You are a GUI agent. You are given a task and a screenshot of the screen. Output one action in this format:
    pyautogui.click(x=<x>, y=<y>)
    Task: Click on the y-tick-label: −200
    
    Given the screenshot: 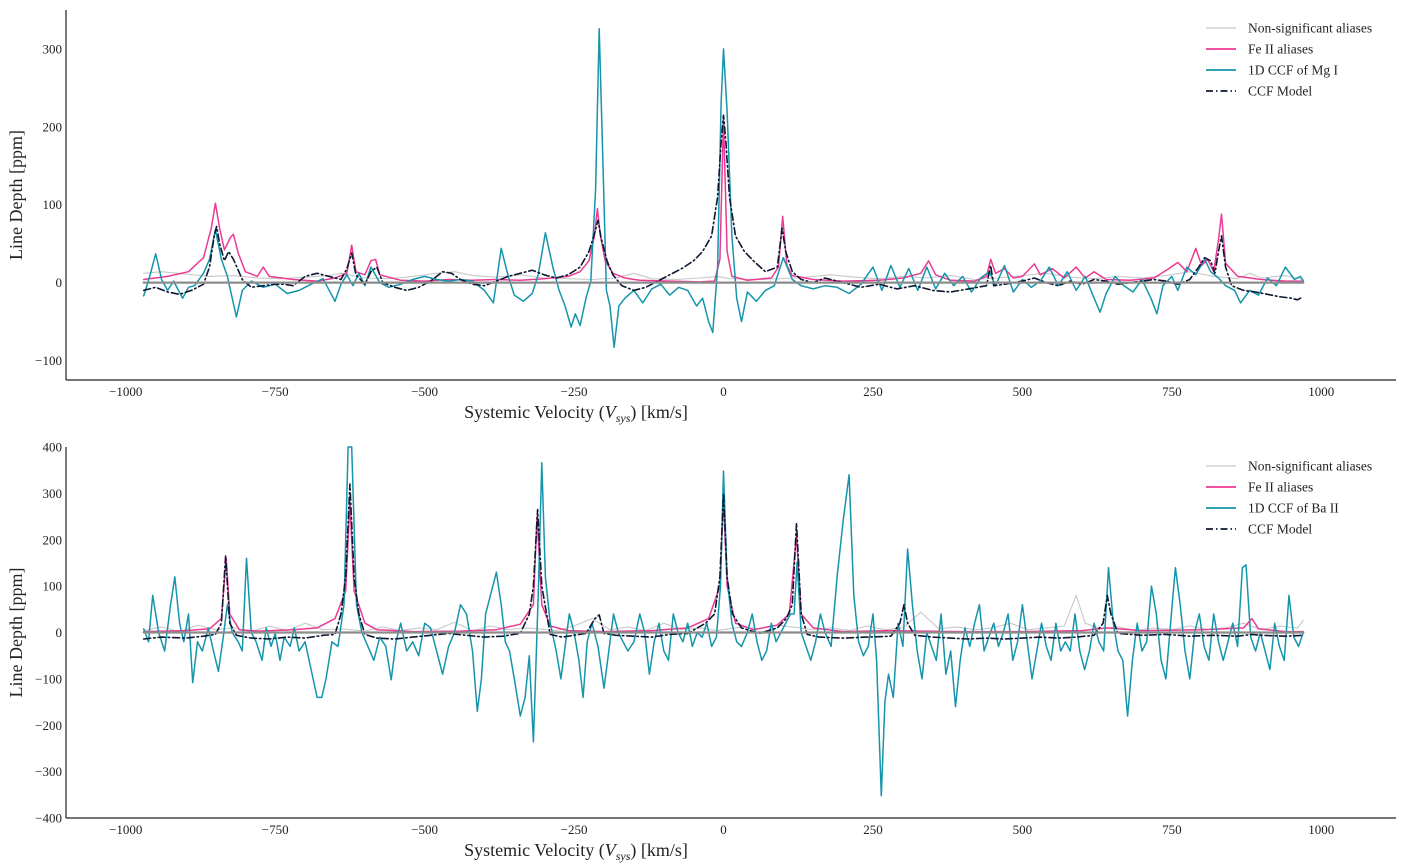 What is the action you would take?
    pyautogui.click(x=48, y=725)
    